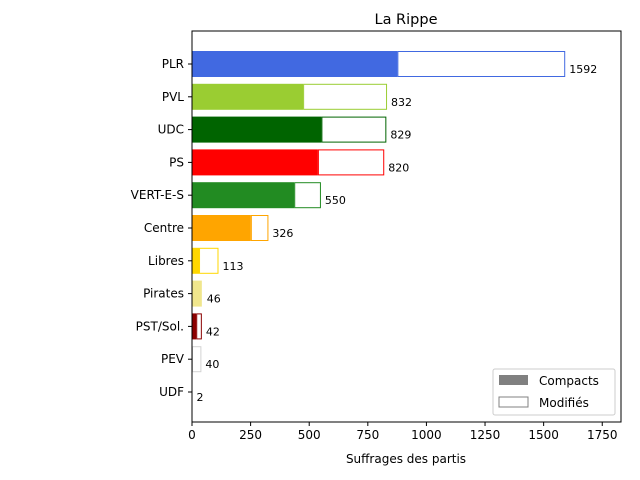  Describe the element at coordinates (166, 261) in the screenshot. I see `category-label-libres: Libres` at that location.